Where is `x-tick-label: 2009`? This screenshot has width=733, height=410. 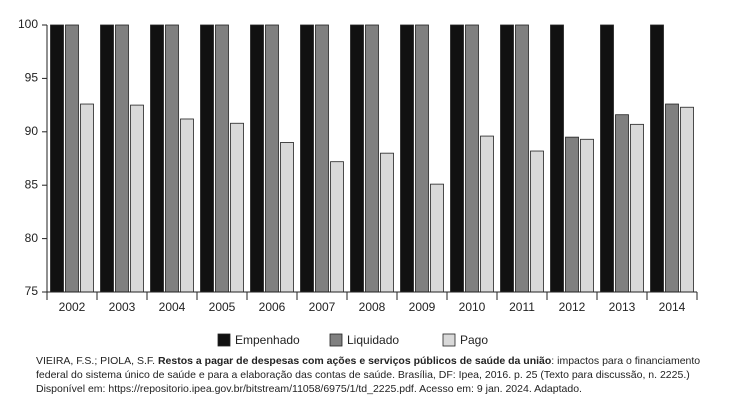 x-tick-label: 2009 is located at coordinates (422, 307).